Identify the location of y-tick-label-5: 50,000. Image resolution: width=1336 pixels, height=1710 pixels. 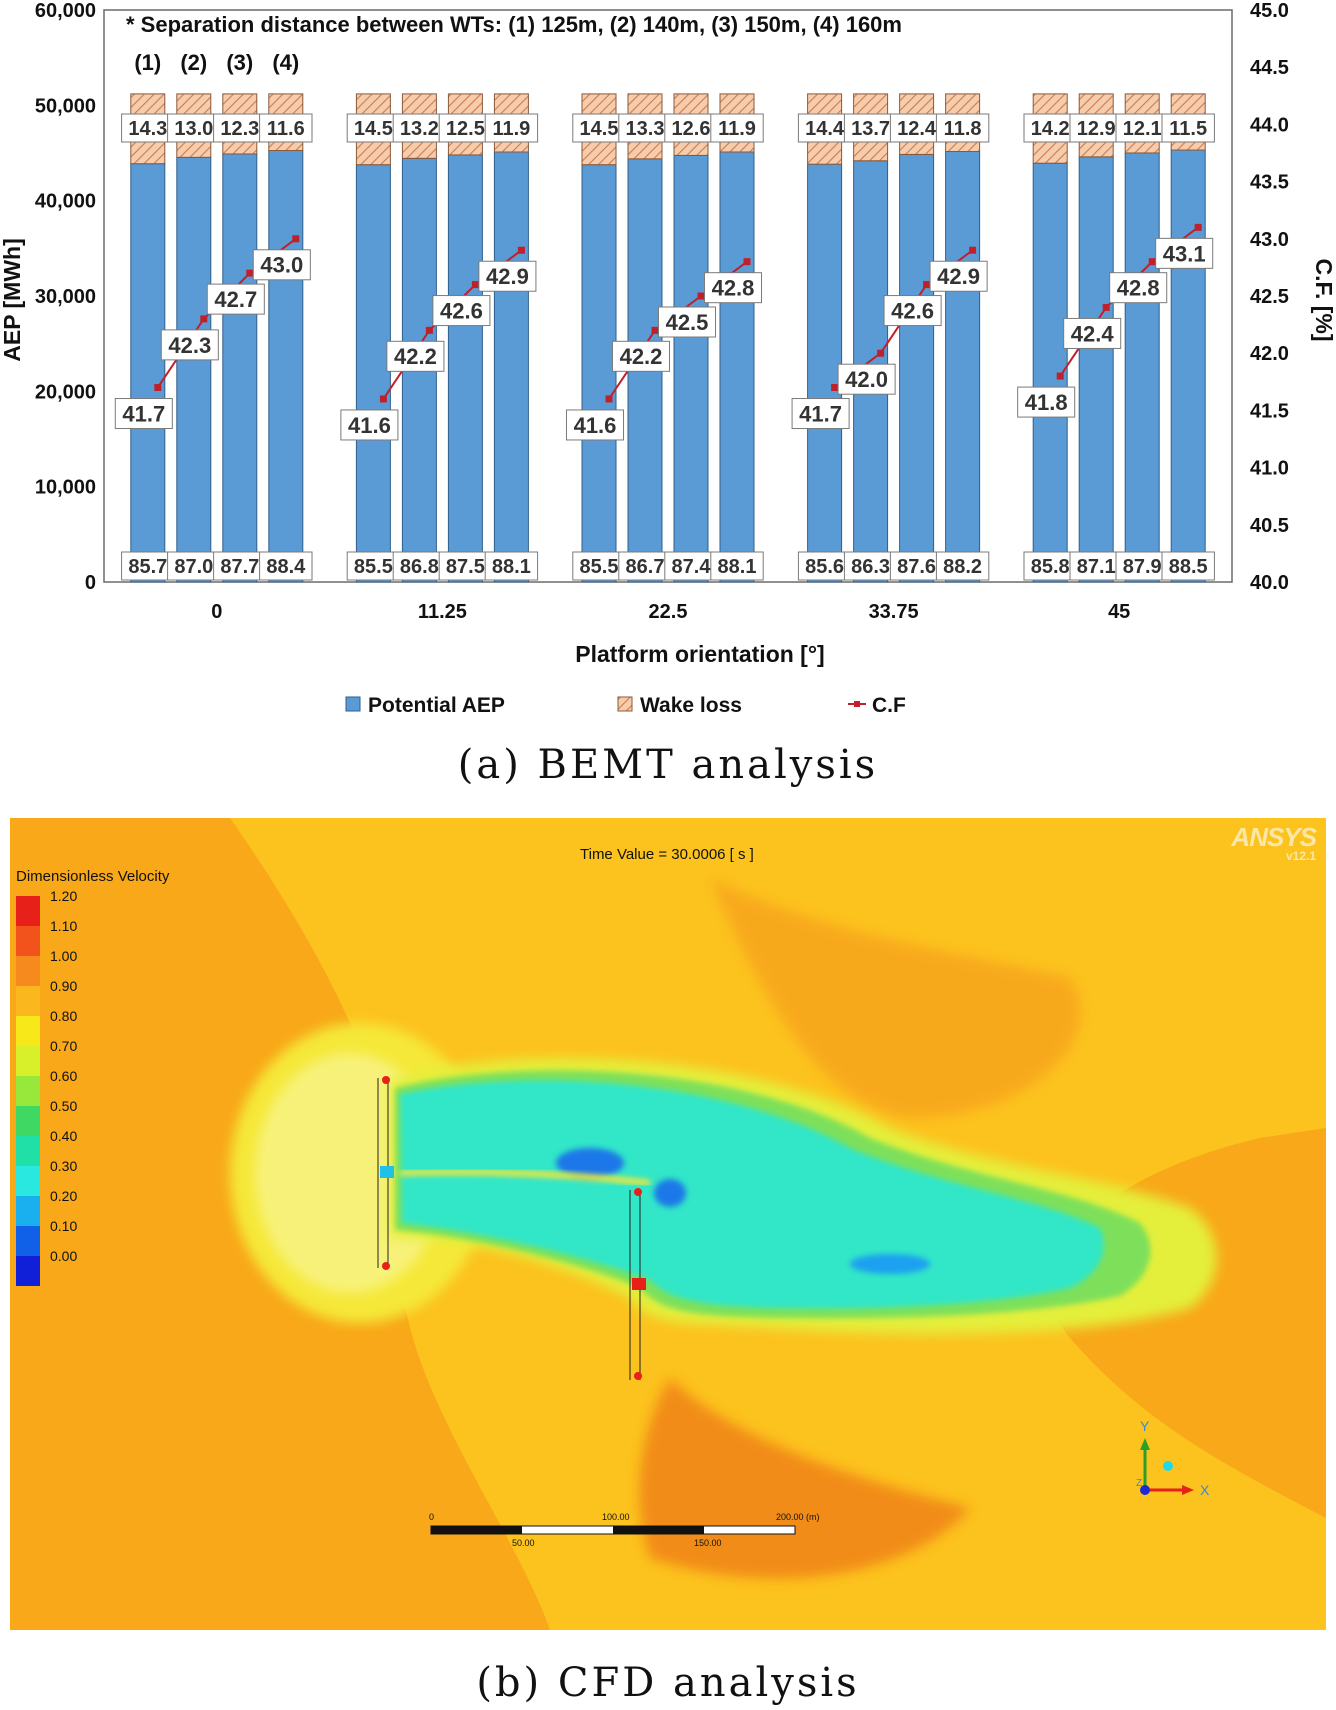
(65, 106).